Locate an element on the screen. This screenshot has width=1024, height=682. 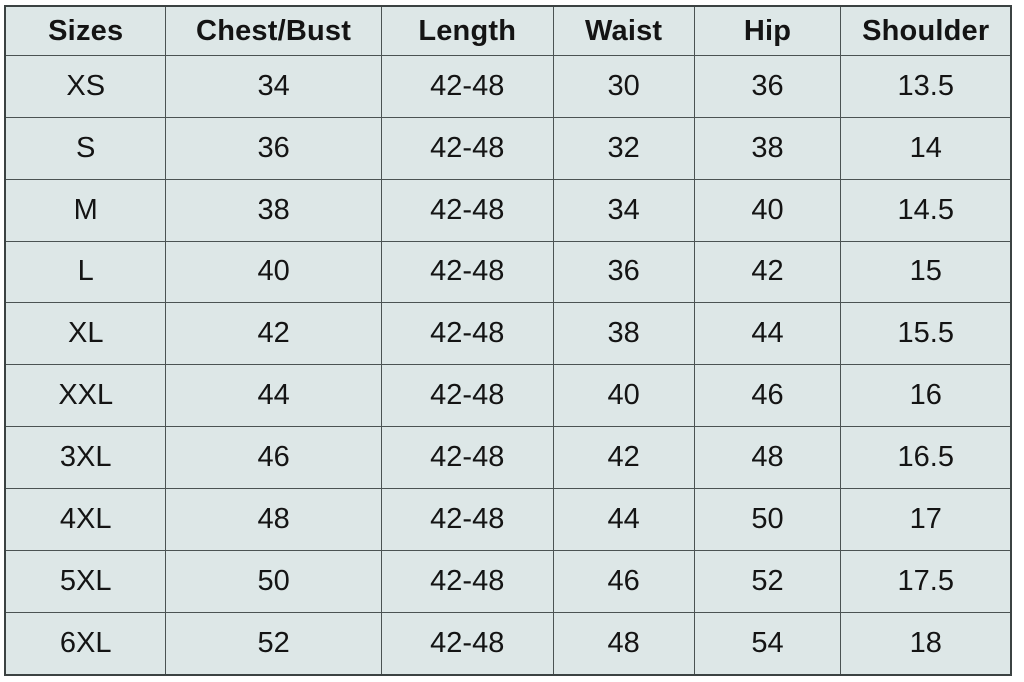
size-label: XS is located at coordinates (85, 86).